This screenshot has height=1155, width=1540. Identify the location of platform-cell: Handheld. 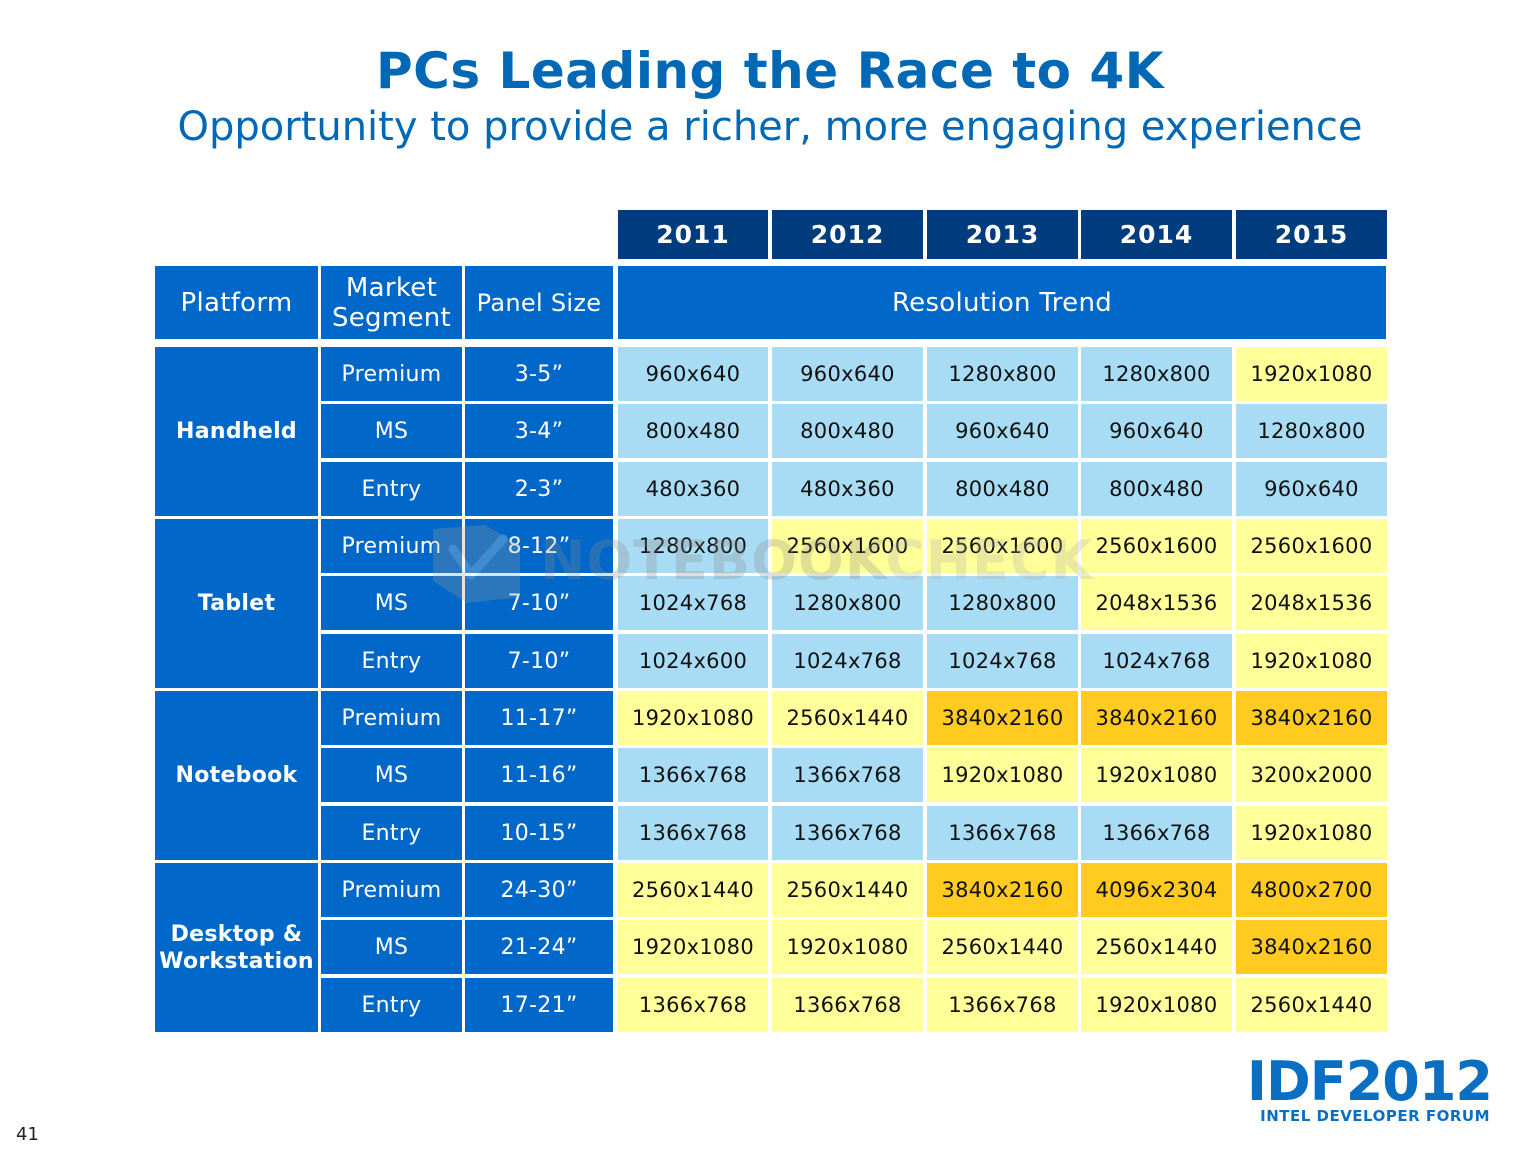
(236, 431).